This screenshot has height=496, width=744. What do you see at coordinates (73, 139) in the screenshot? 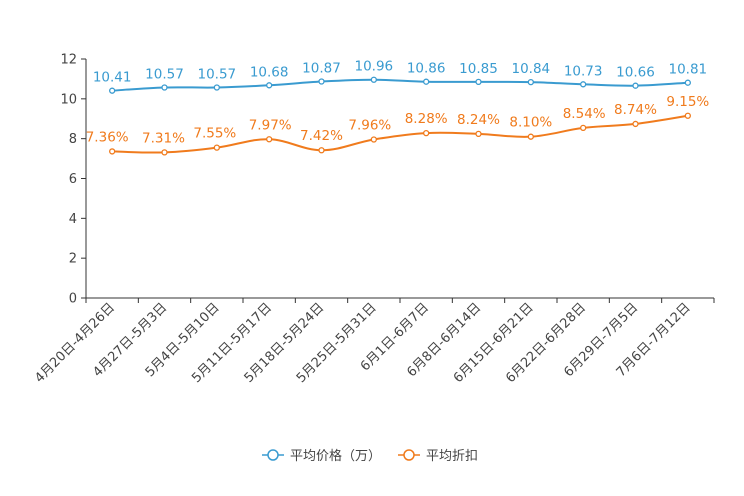
I see `y-tick-label: 8` at bounding box center [73, 139].